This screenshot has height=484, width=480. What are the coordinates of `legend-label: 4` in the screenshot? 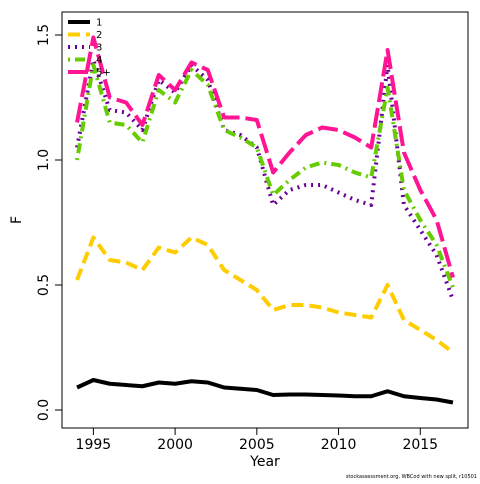 It's located at (99, 60).